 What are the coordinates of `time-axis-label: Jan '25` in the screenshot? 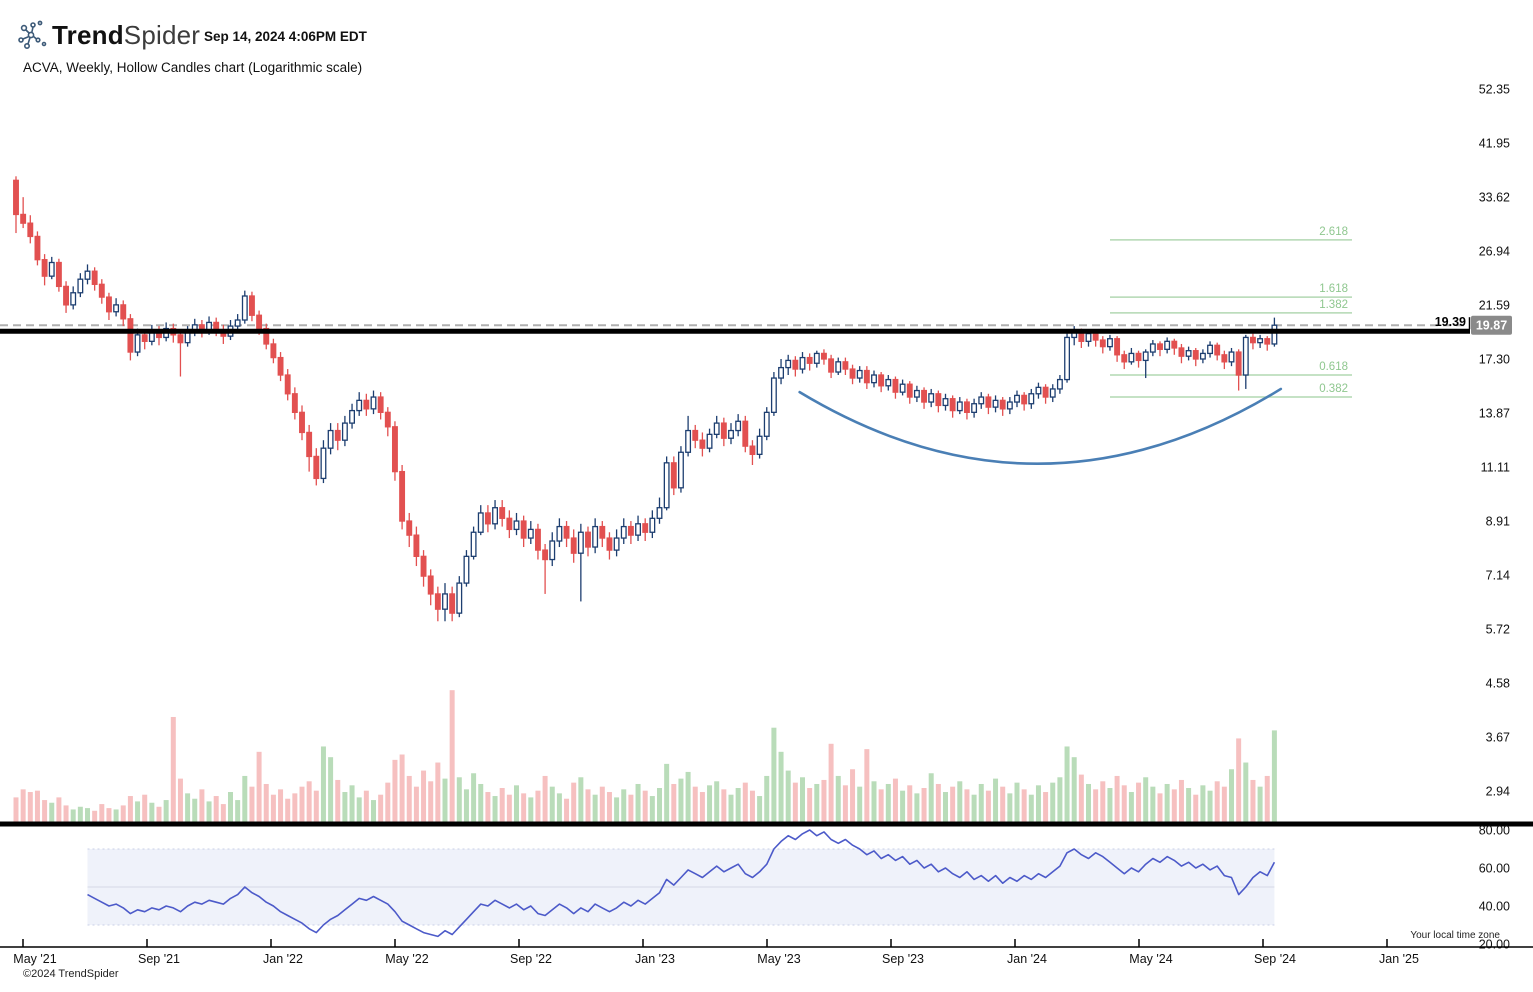 It's located at (1399, 959).